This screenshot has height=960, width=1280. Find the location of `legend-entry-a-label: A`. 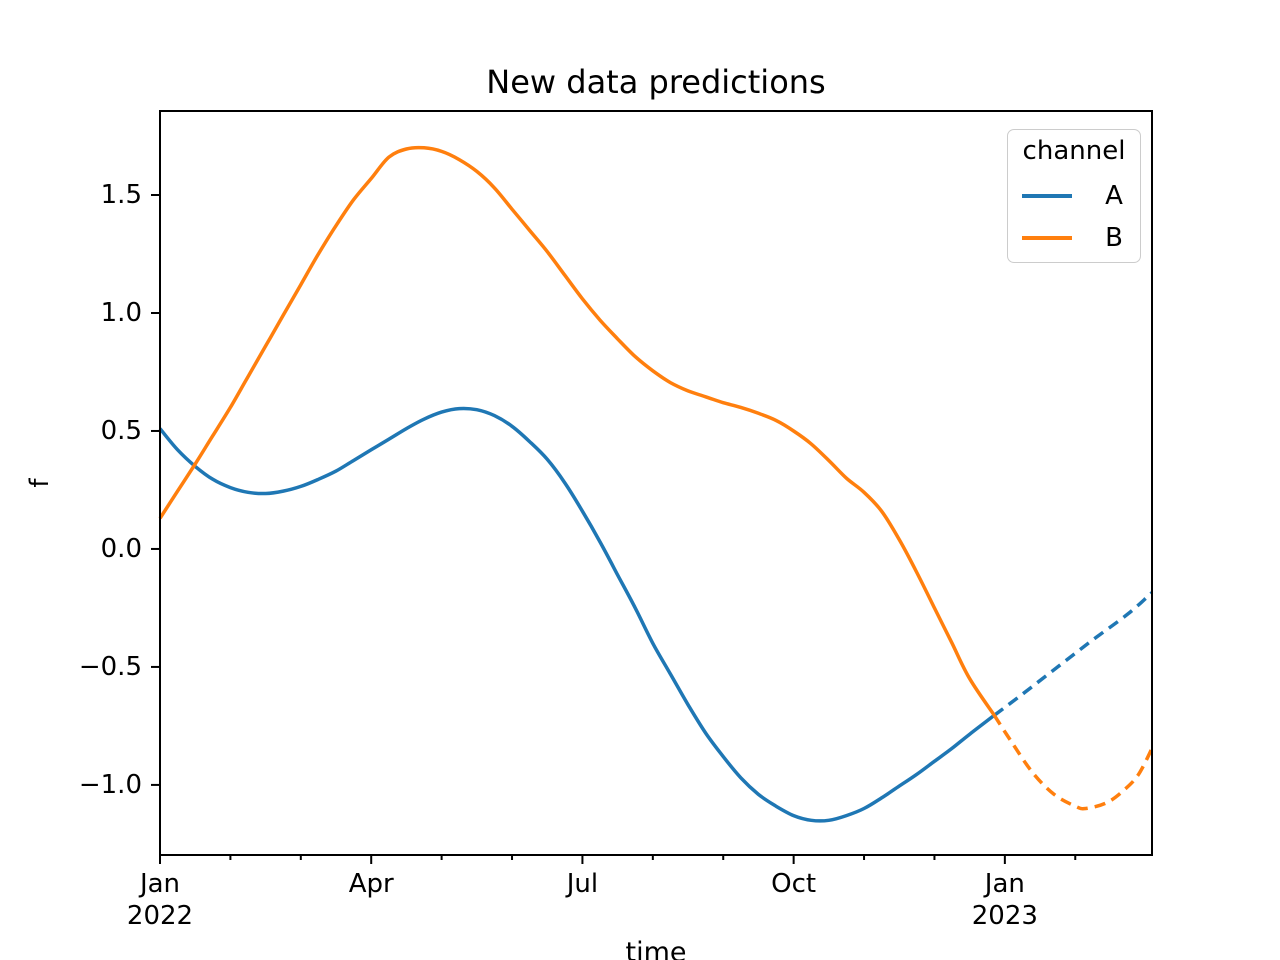

legend-entry-a-label: A is located at coordinates (1114, 196).